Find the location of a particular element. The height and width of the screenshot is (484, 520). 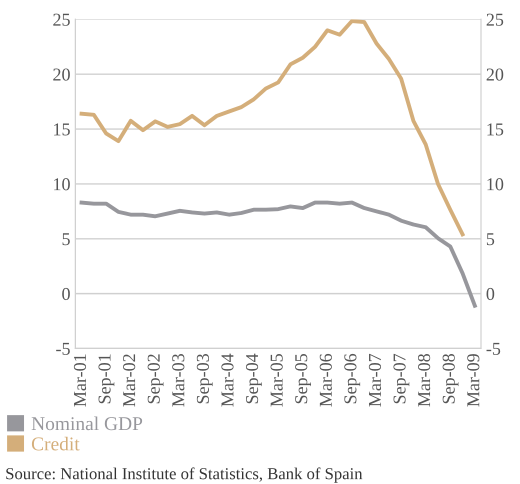

y2-tick-label: 15 is located at coordinates (495, 129).